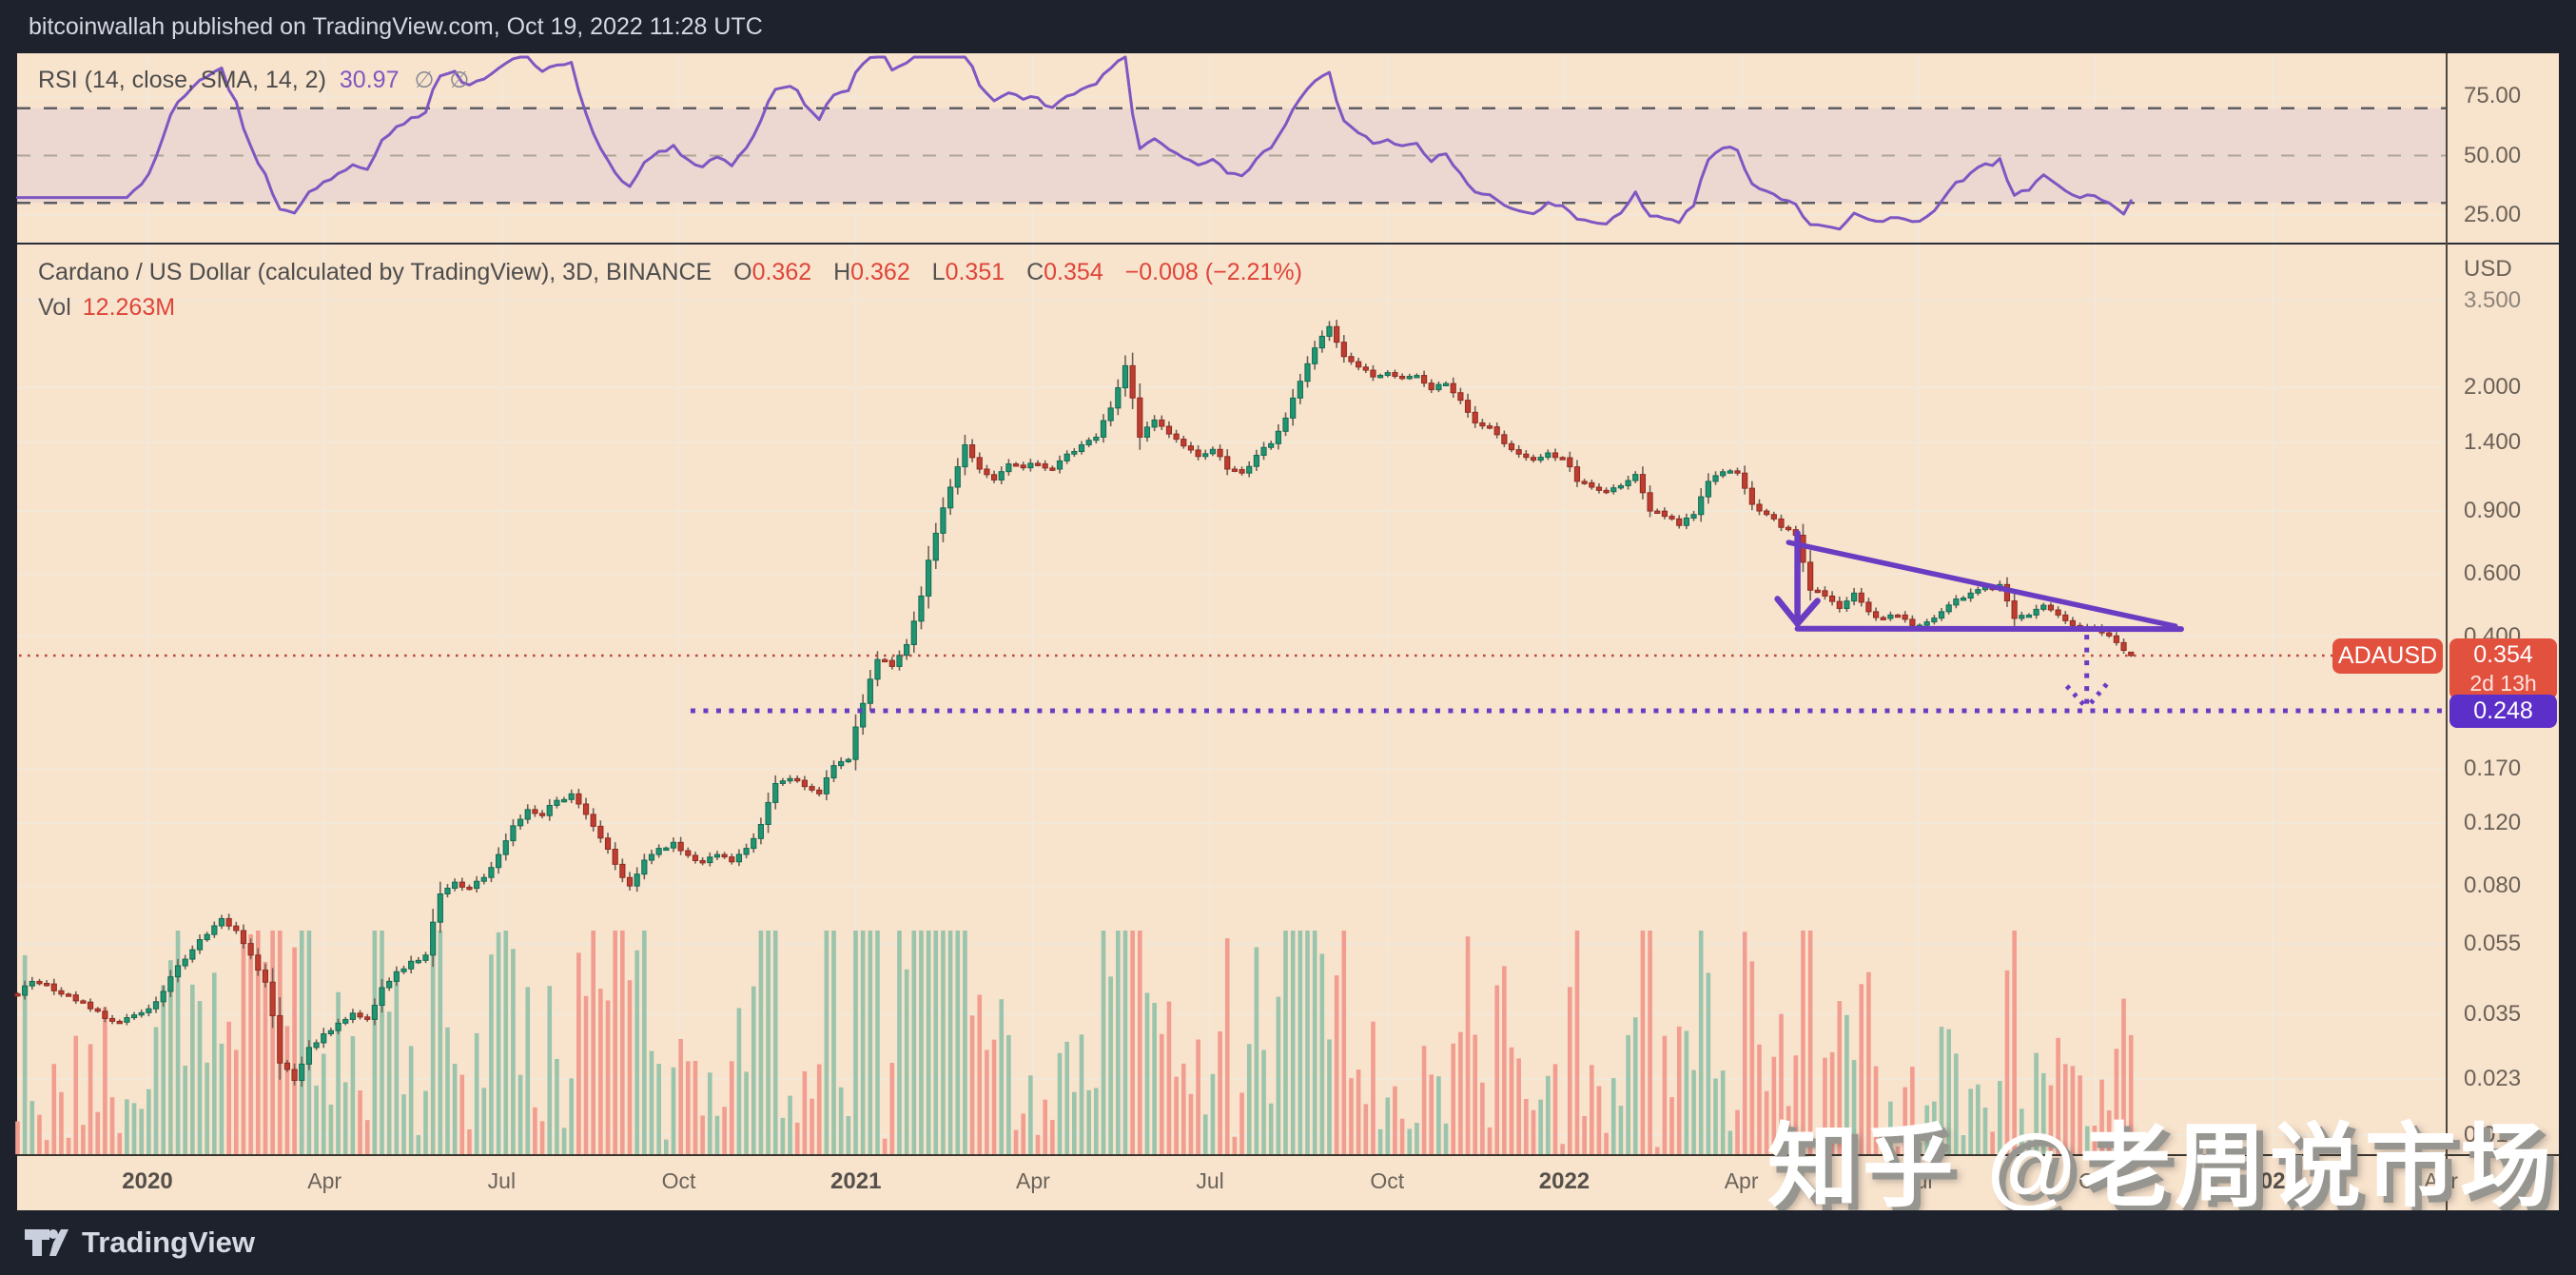 The width and height of the screenshot is (2576, 1275). Describe the element at coordinates (975, 272) in the screenshot. I see `low-value: 0.351` at that location.